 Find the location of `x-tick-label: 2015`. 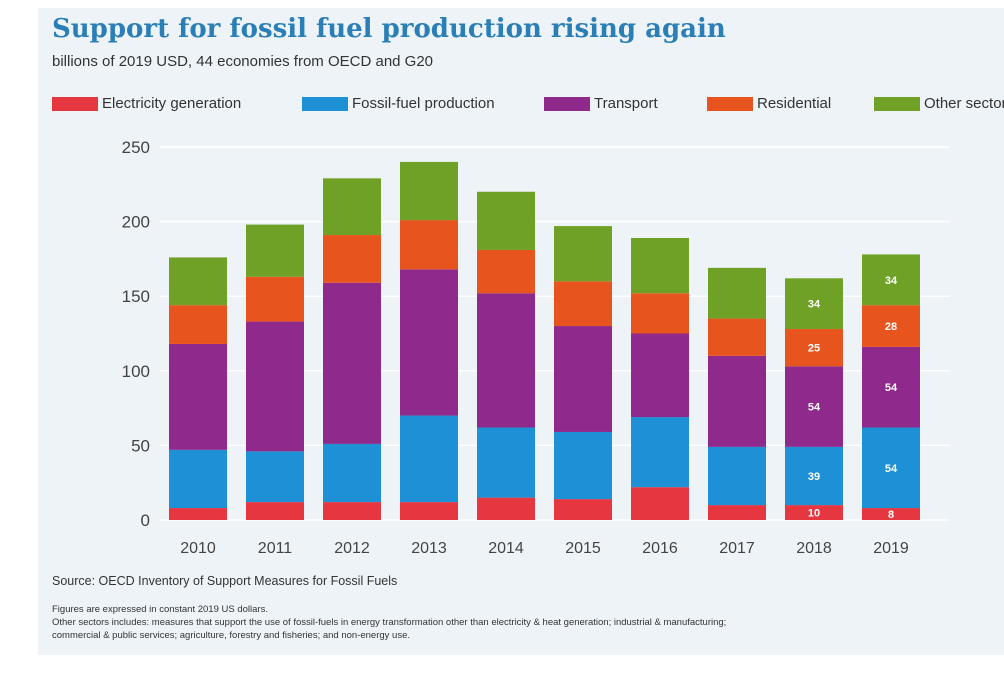

x-tick-label: 2015 is located at coordinates (583, 548).